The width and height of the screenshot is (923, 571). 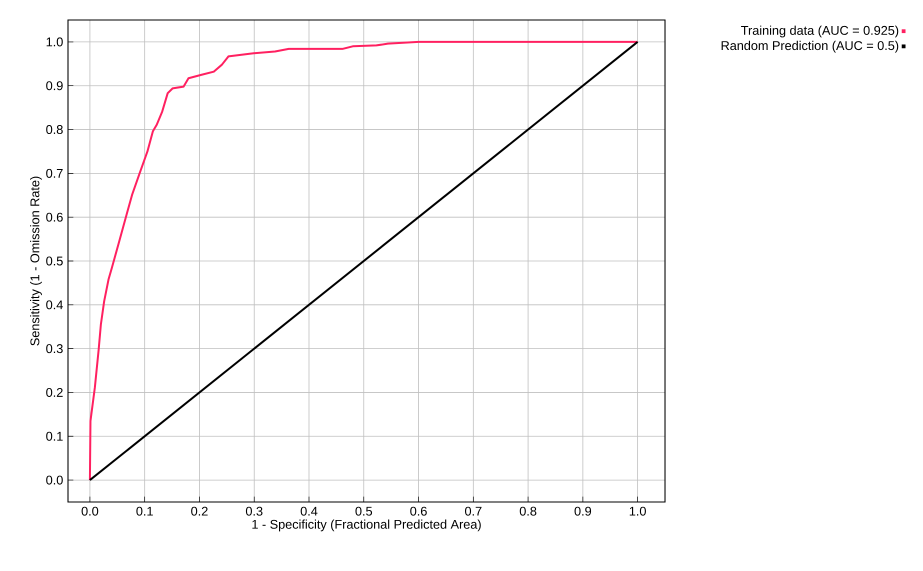 I want to click on x-tick-label: 0.3, so click(x=254, y=511).